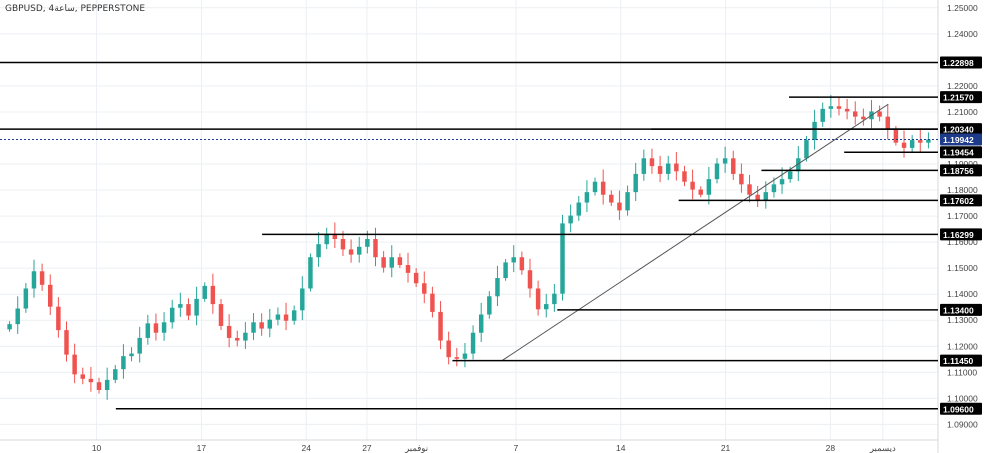 The image size is (990, 453). Describe the element at coordinates (958, 310) in the screenshot. I see `level-price-label: 1.13400` at that location.